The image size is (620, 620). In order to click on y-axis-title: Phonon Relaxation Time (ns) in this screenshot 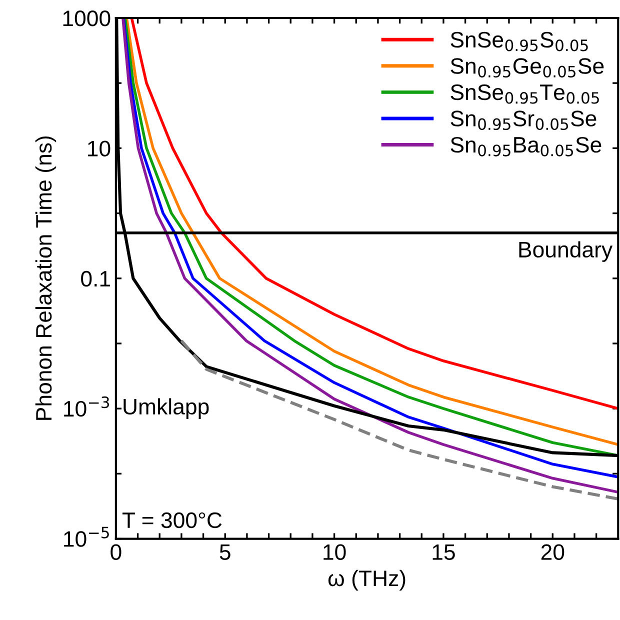, I will do `click(45, 278)`.